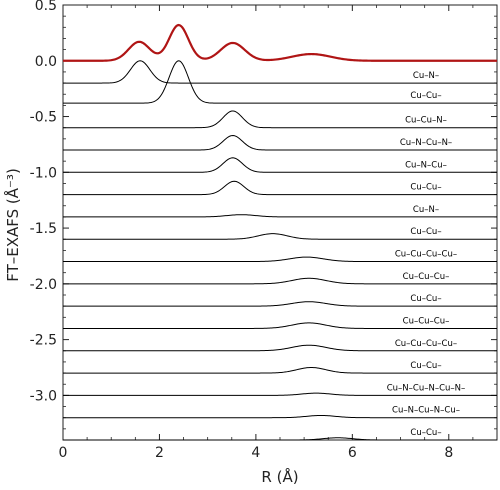 The image size is (500, 490). I want to click on x-axis-title: R (Å), so click(279, 476).